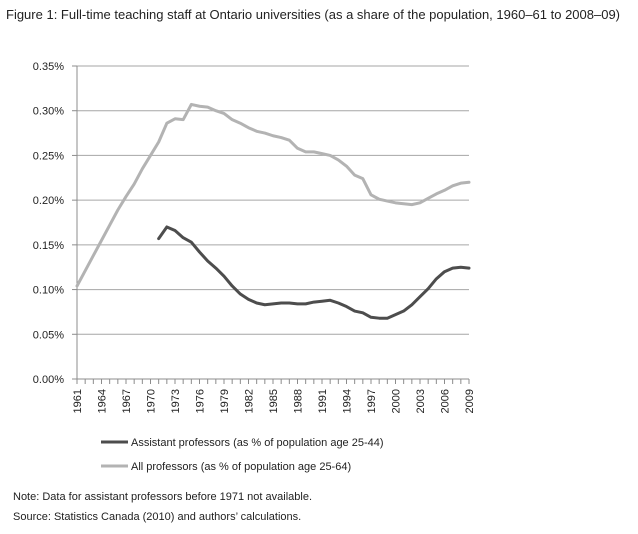 The width and height of the screenshot is (638, 534). I want to click on x-tick-label: 2003, so click(421, 401).